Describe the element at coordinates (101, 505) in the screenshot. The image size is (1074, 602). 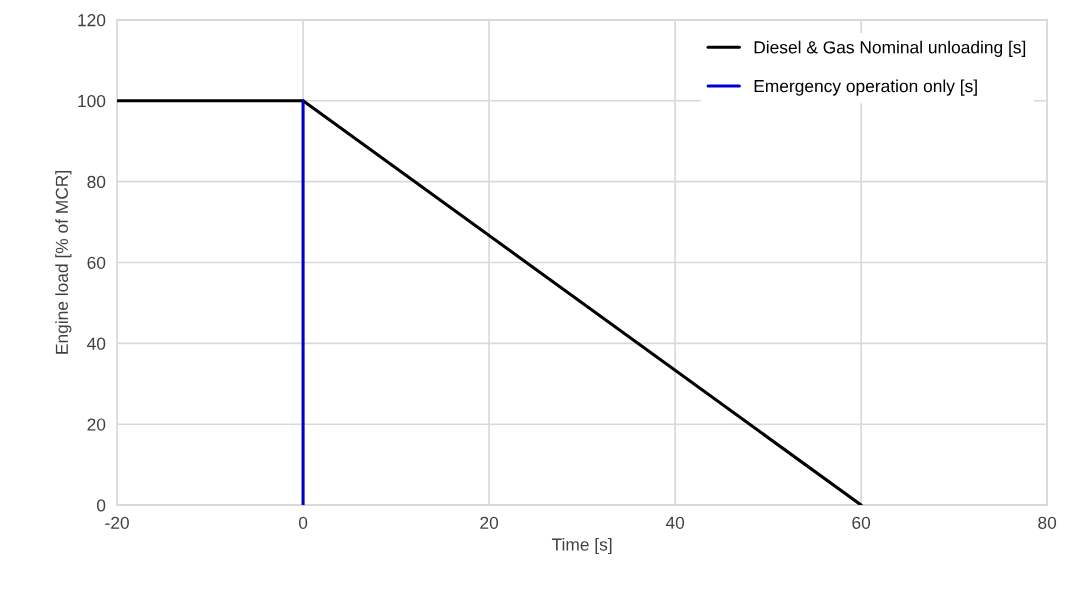
I see `y-tick-label: 0` at that location.